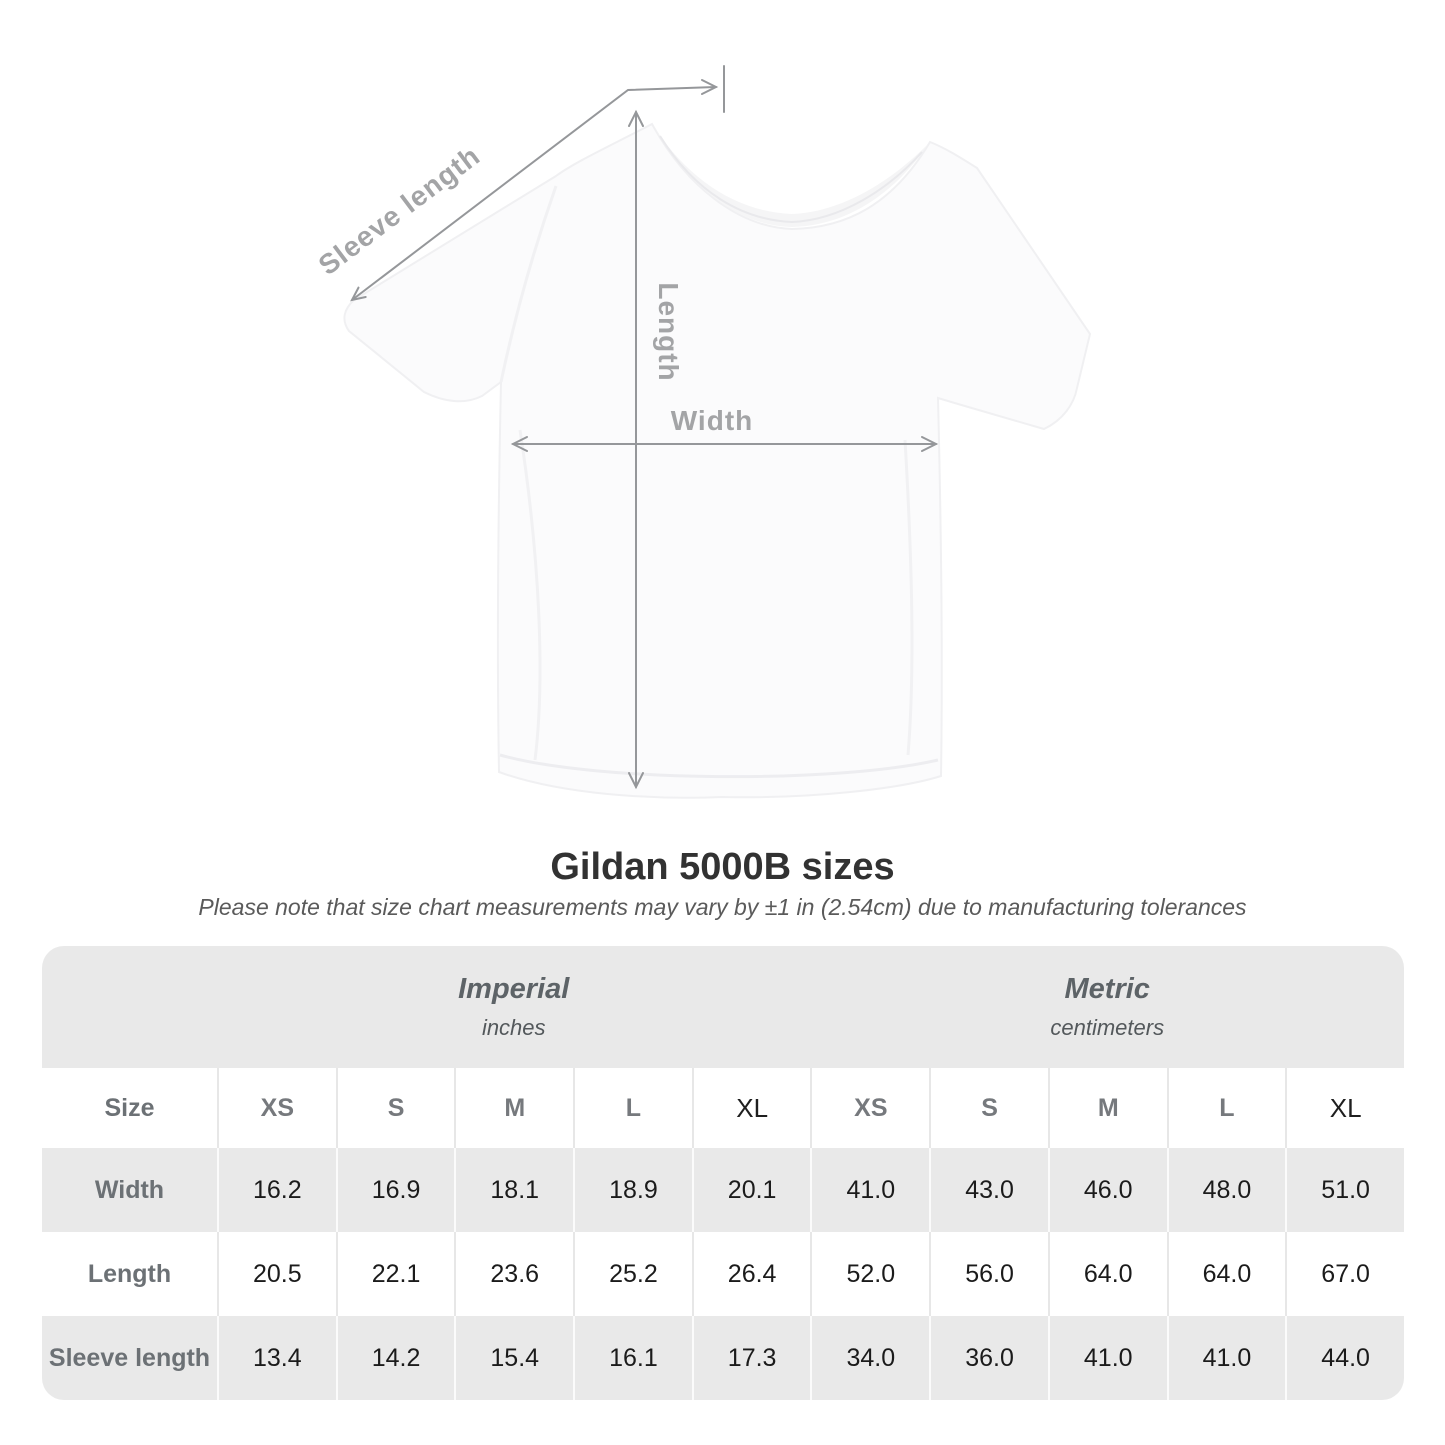  I want to click on table-cell: 15.4, so click(514, 1358).